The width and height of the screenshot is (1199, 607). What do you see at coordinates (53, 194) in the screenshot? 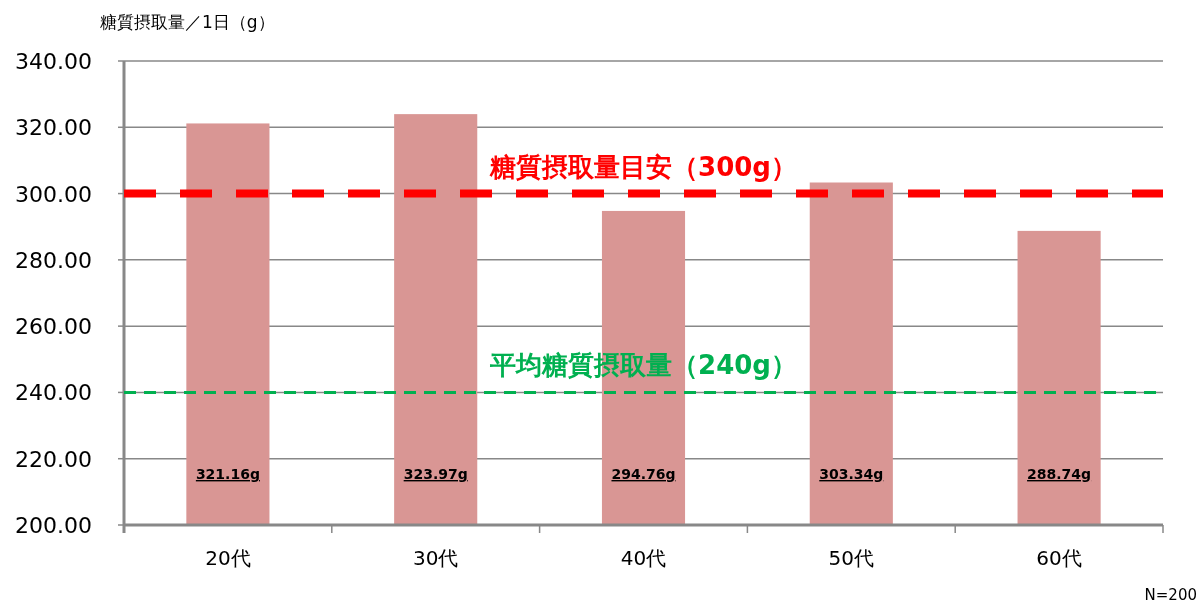
I see `y-tick-label: 300.00` at bounding box center [53, 194].